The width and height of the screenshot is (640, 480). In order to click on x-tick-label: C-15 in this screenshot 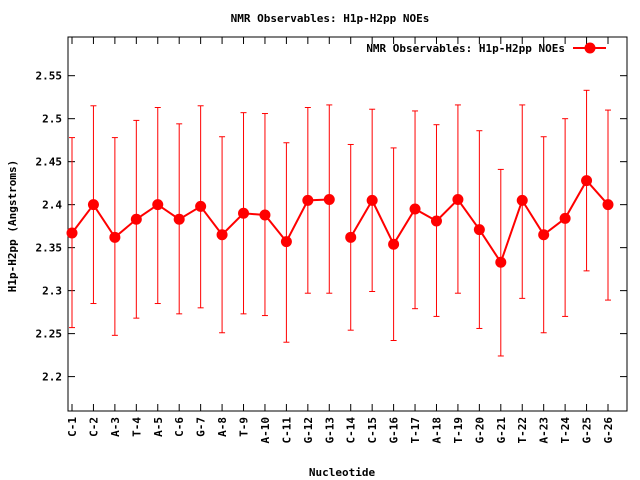, I will do `click(372, 430)`.